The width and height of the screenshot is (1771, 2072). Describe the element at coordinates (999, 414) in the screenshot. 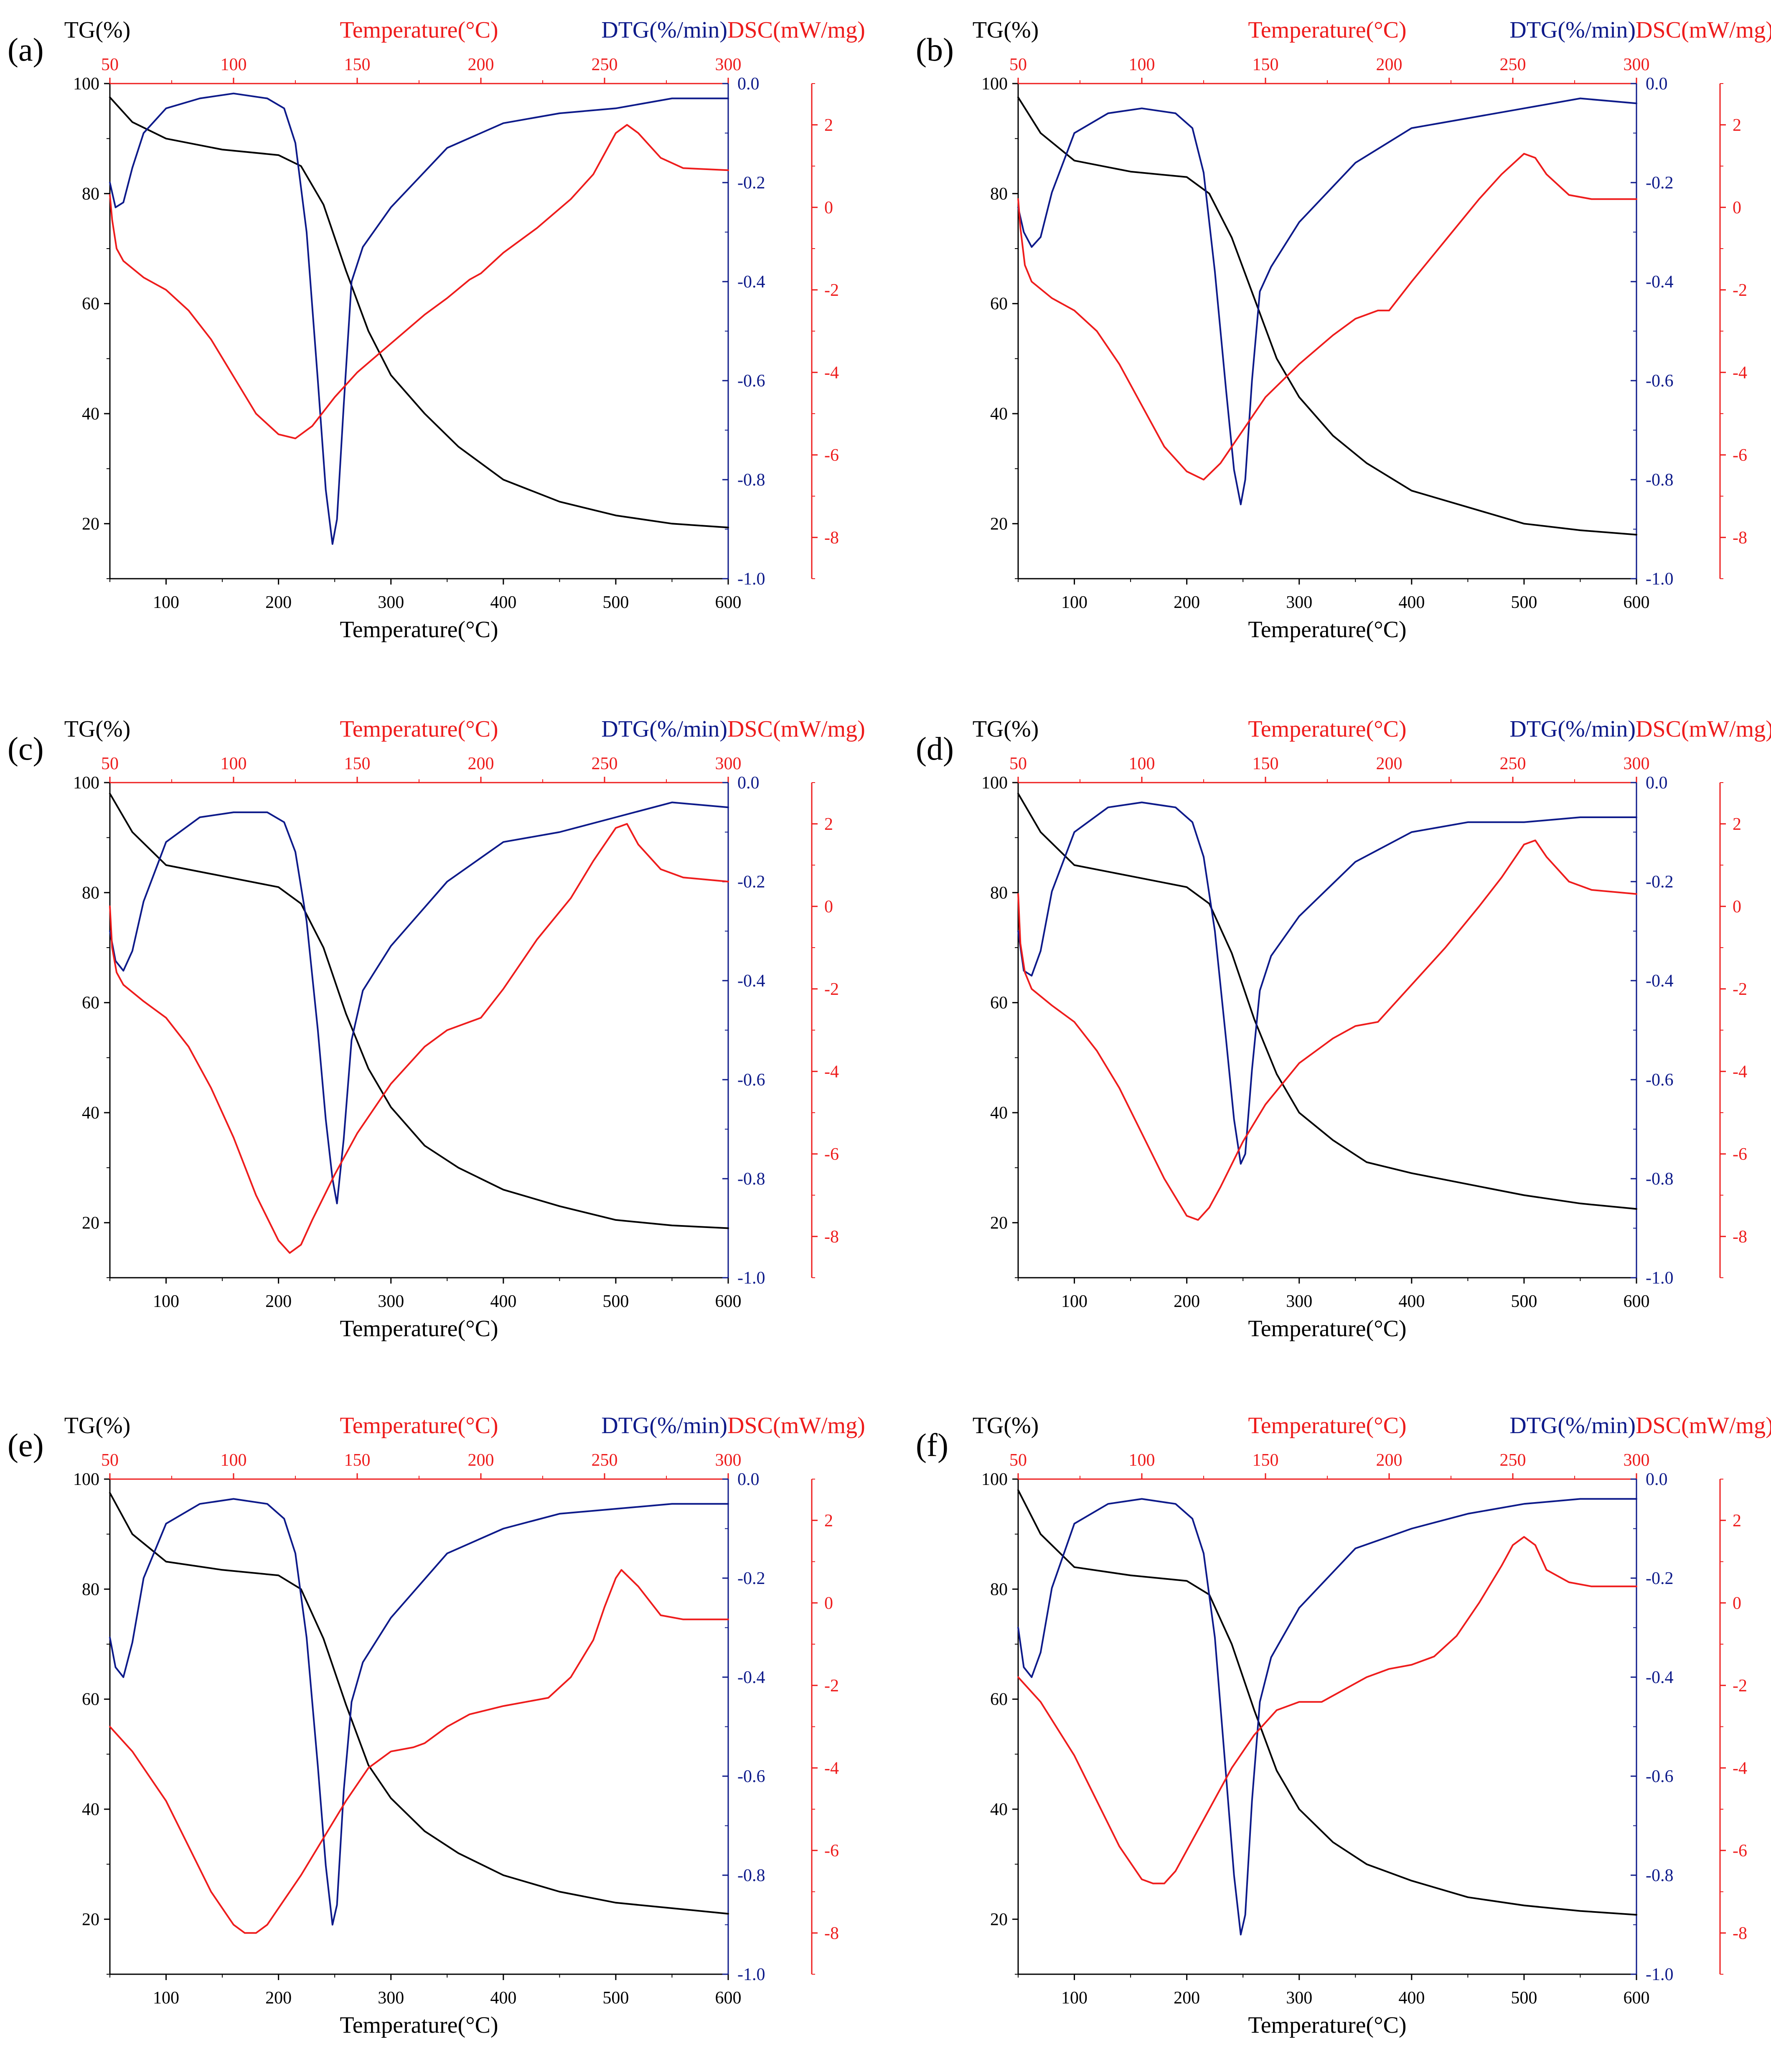

I see `tg-tick-label: 40` at that location.